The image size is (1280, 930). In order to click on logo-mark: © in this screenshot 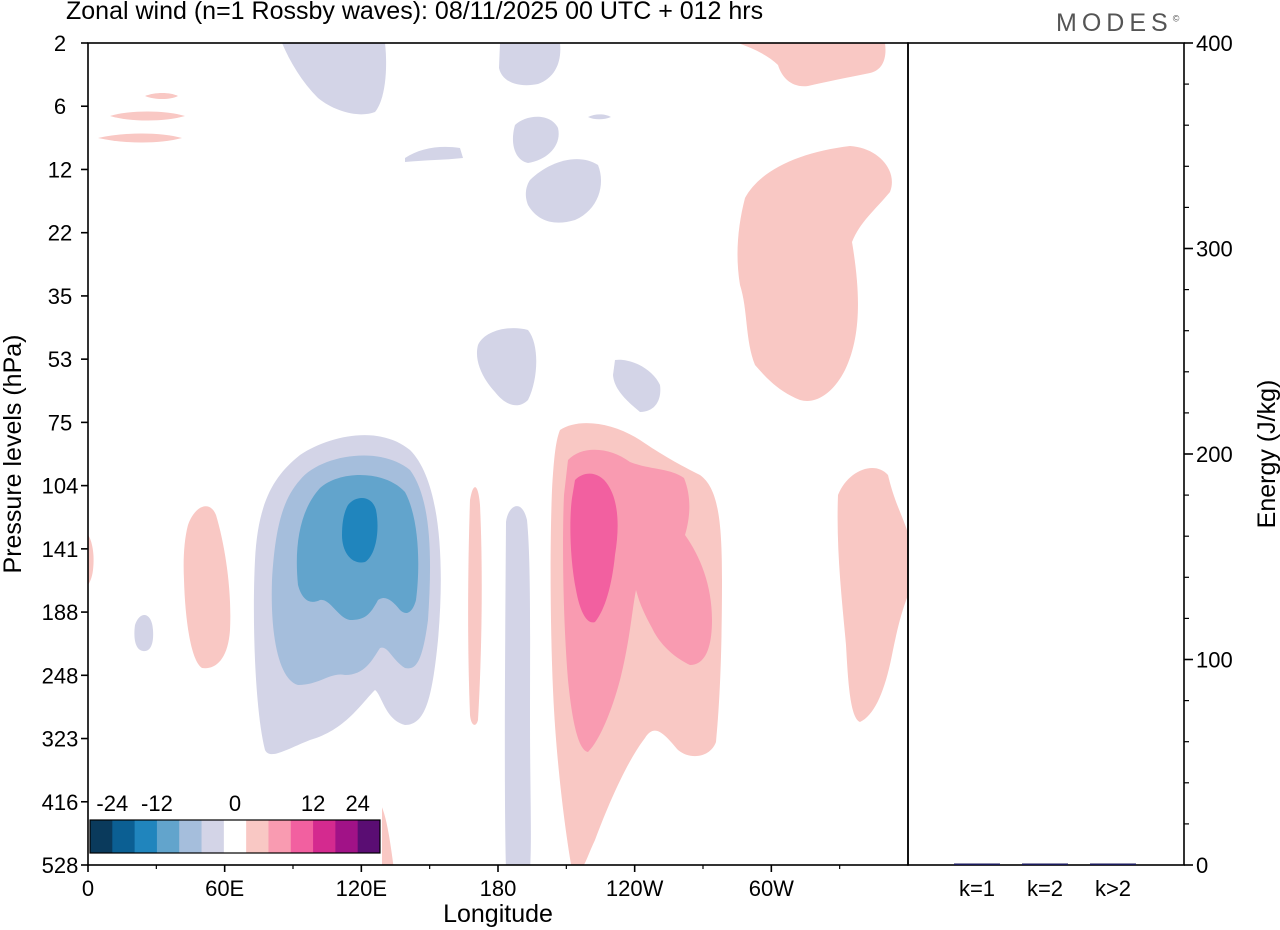, I will do `click(1176, 18)`.